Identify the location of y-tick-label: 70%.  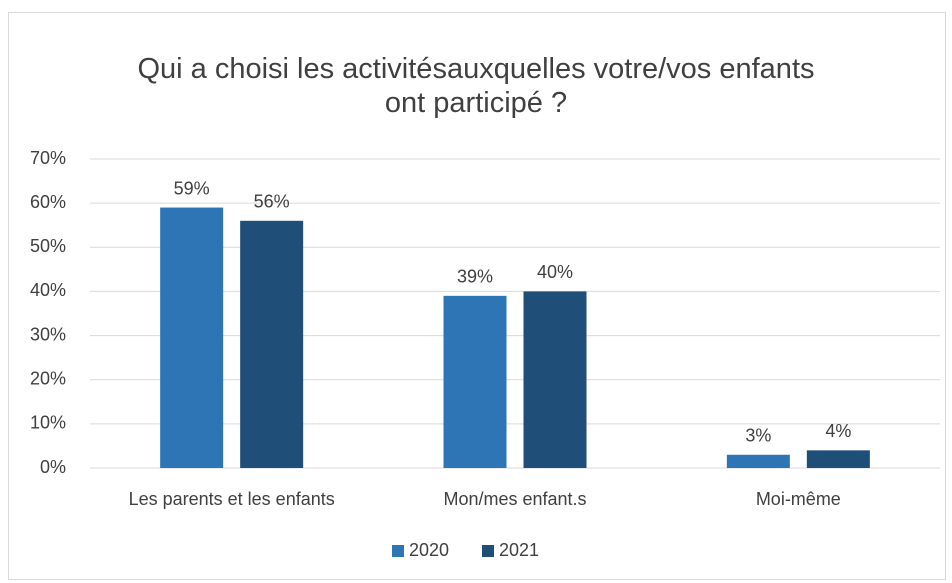
(48, 158).